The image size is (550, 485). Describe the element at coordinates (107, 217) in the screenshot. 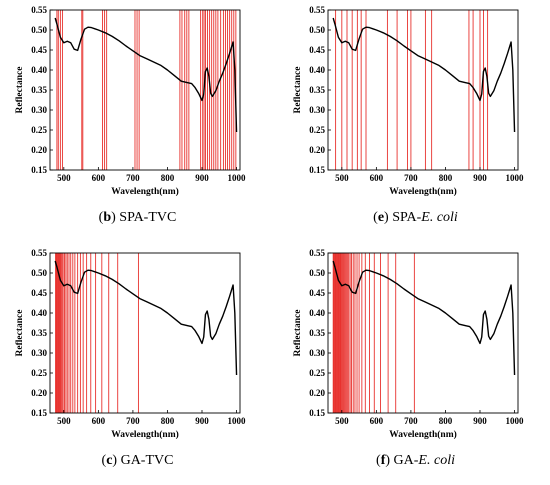

I see `caption-letter: b` at that location.